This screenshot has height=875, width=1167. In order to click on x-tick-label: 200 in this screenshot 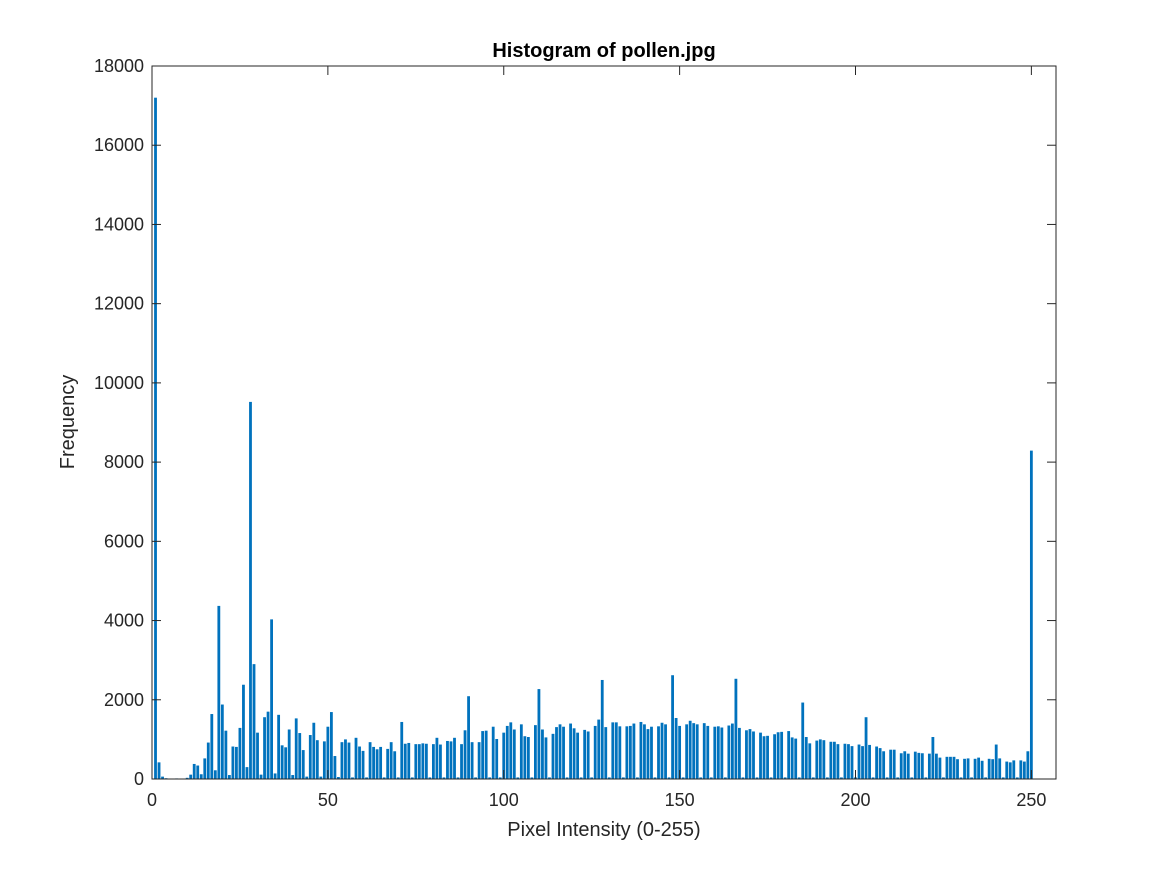, I will do `click(855, 800)`.